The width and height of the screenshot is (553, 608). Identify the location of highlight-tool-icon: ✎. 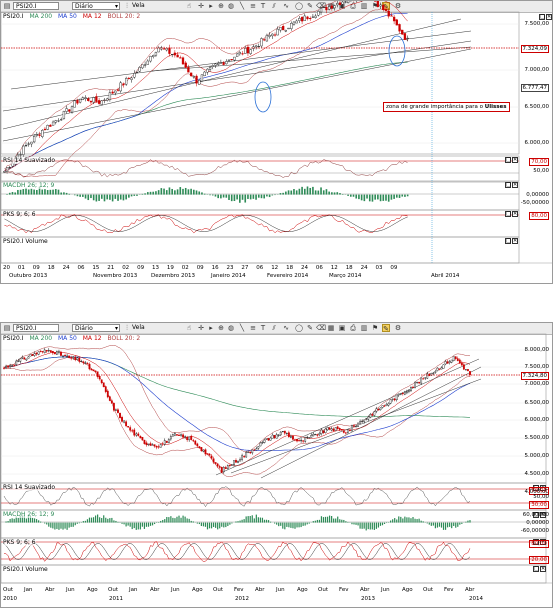
(386, 328).